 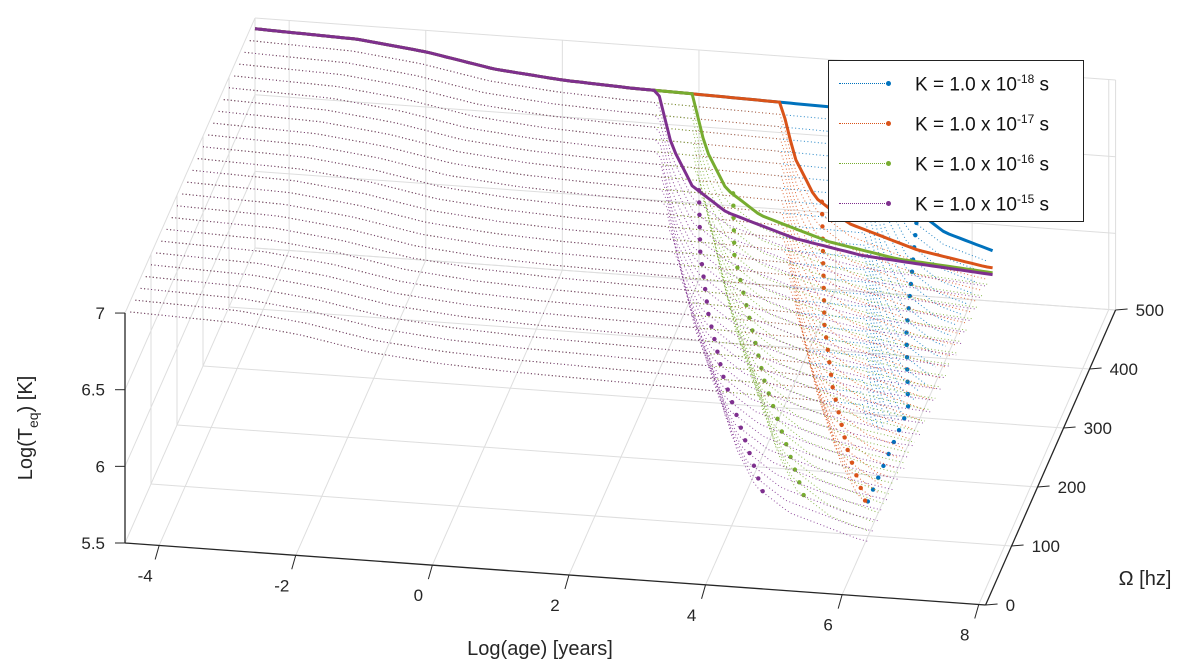 I want to click on legend-label: K = 1.0 x 10-18 s, so click(x=982, y=83).